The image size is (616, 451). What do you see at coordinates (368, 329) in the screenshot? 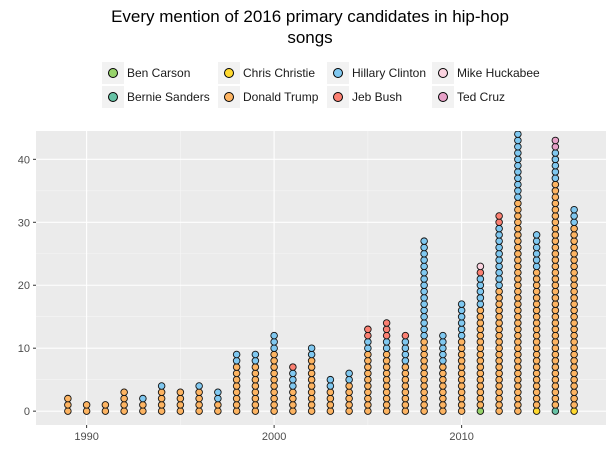
I see `dot-jeb-bush-2005` at bounding box center [368, 329].